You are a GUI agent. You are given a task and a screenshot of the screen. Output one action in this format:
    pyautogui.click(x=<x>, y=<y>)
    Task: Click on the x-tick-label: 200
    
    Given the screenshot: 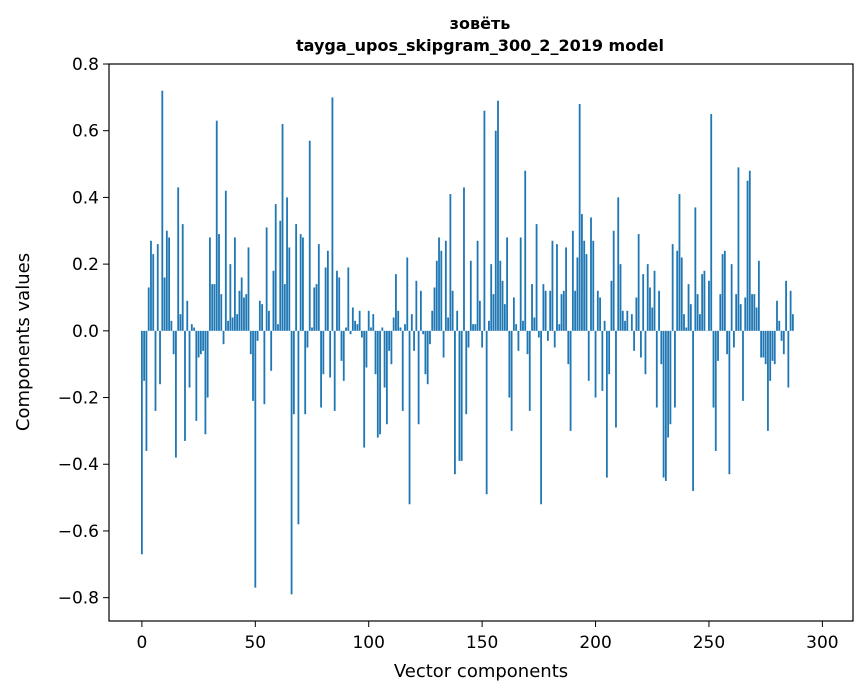 What is the action you would take?
    pyautogui.click(x=595, y=643)
    